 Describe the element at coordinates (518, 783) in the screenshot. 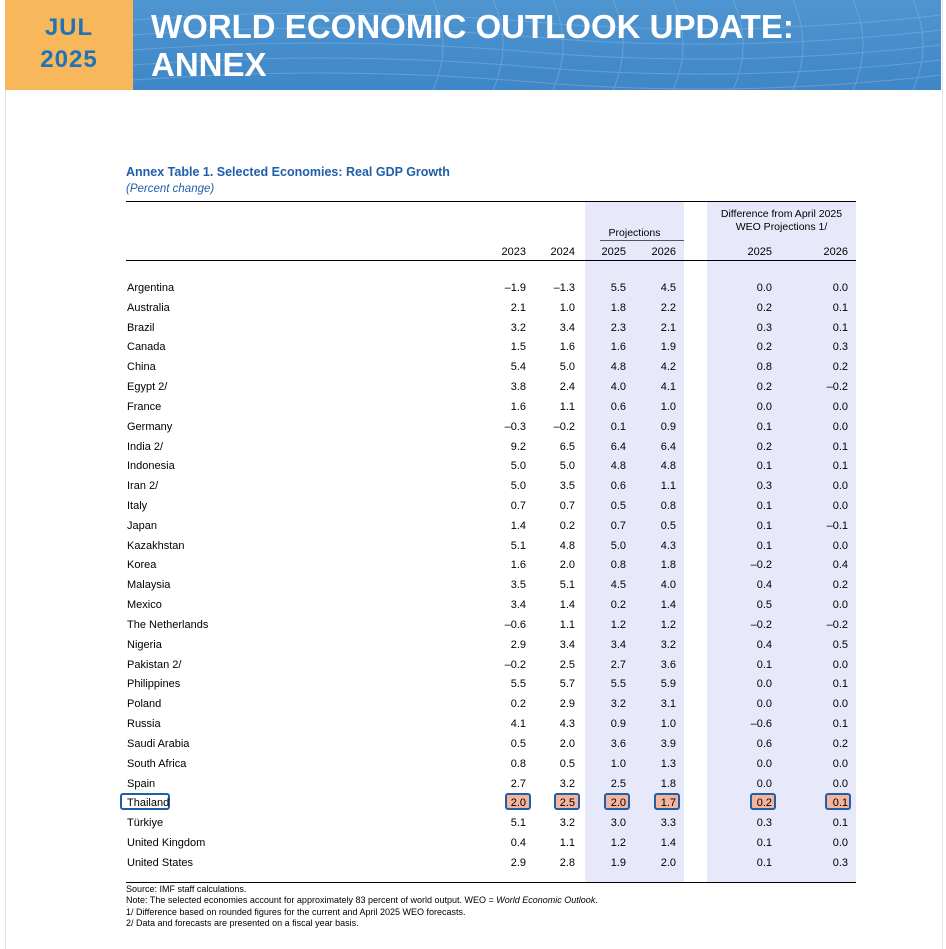

I see `value-cell: 2.7` at that location.